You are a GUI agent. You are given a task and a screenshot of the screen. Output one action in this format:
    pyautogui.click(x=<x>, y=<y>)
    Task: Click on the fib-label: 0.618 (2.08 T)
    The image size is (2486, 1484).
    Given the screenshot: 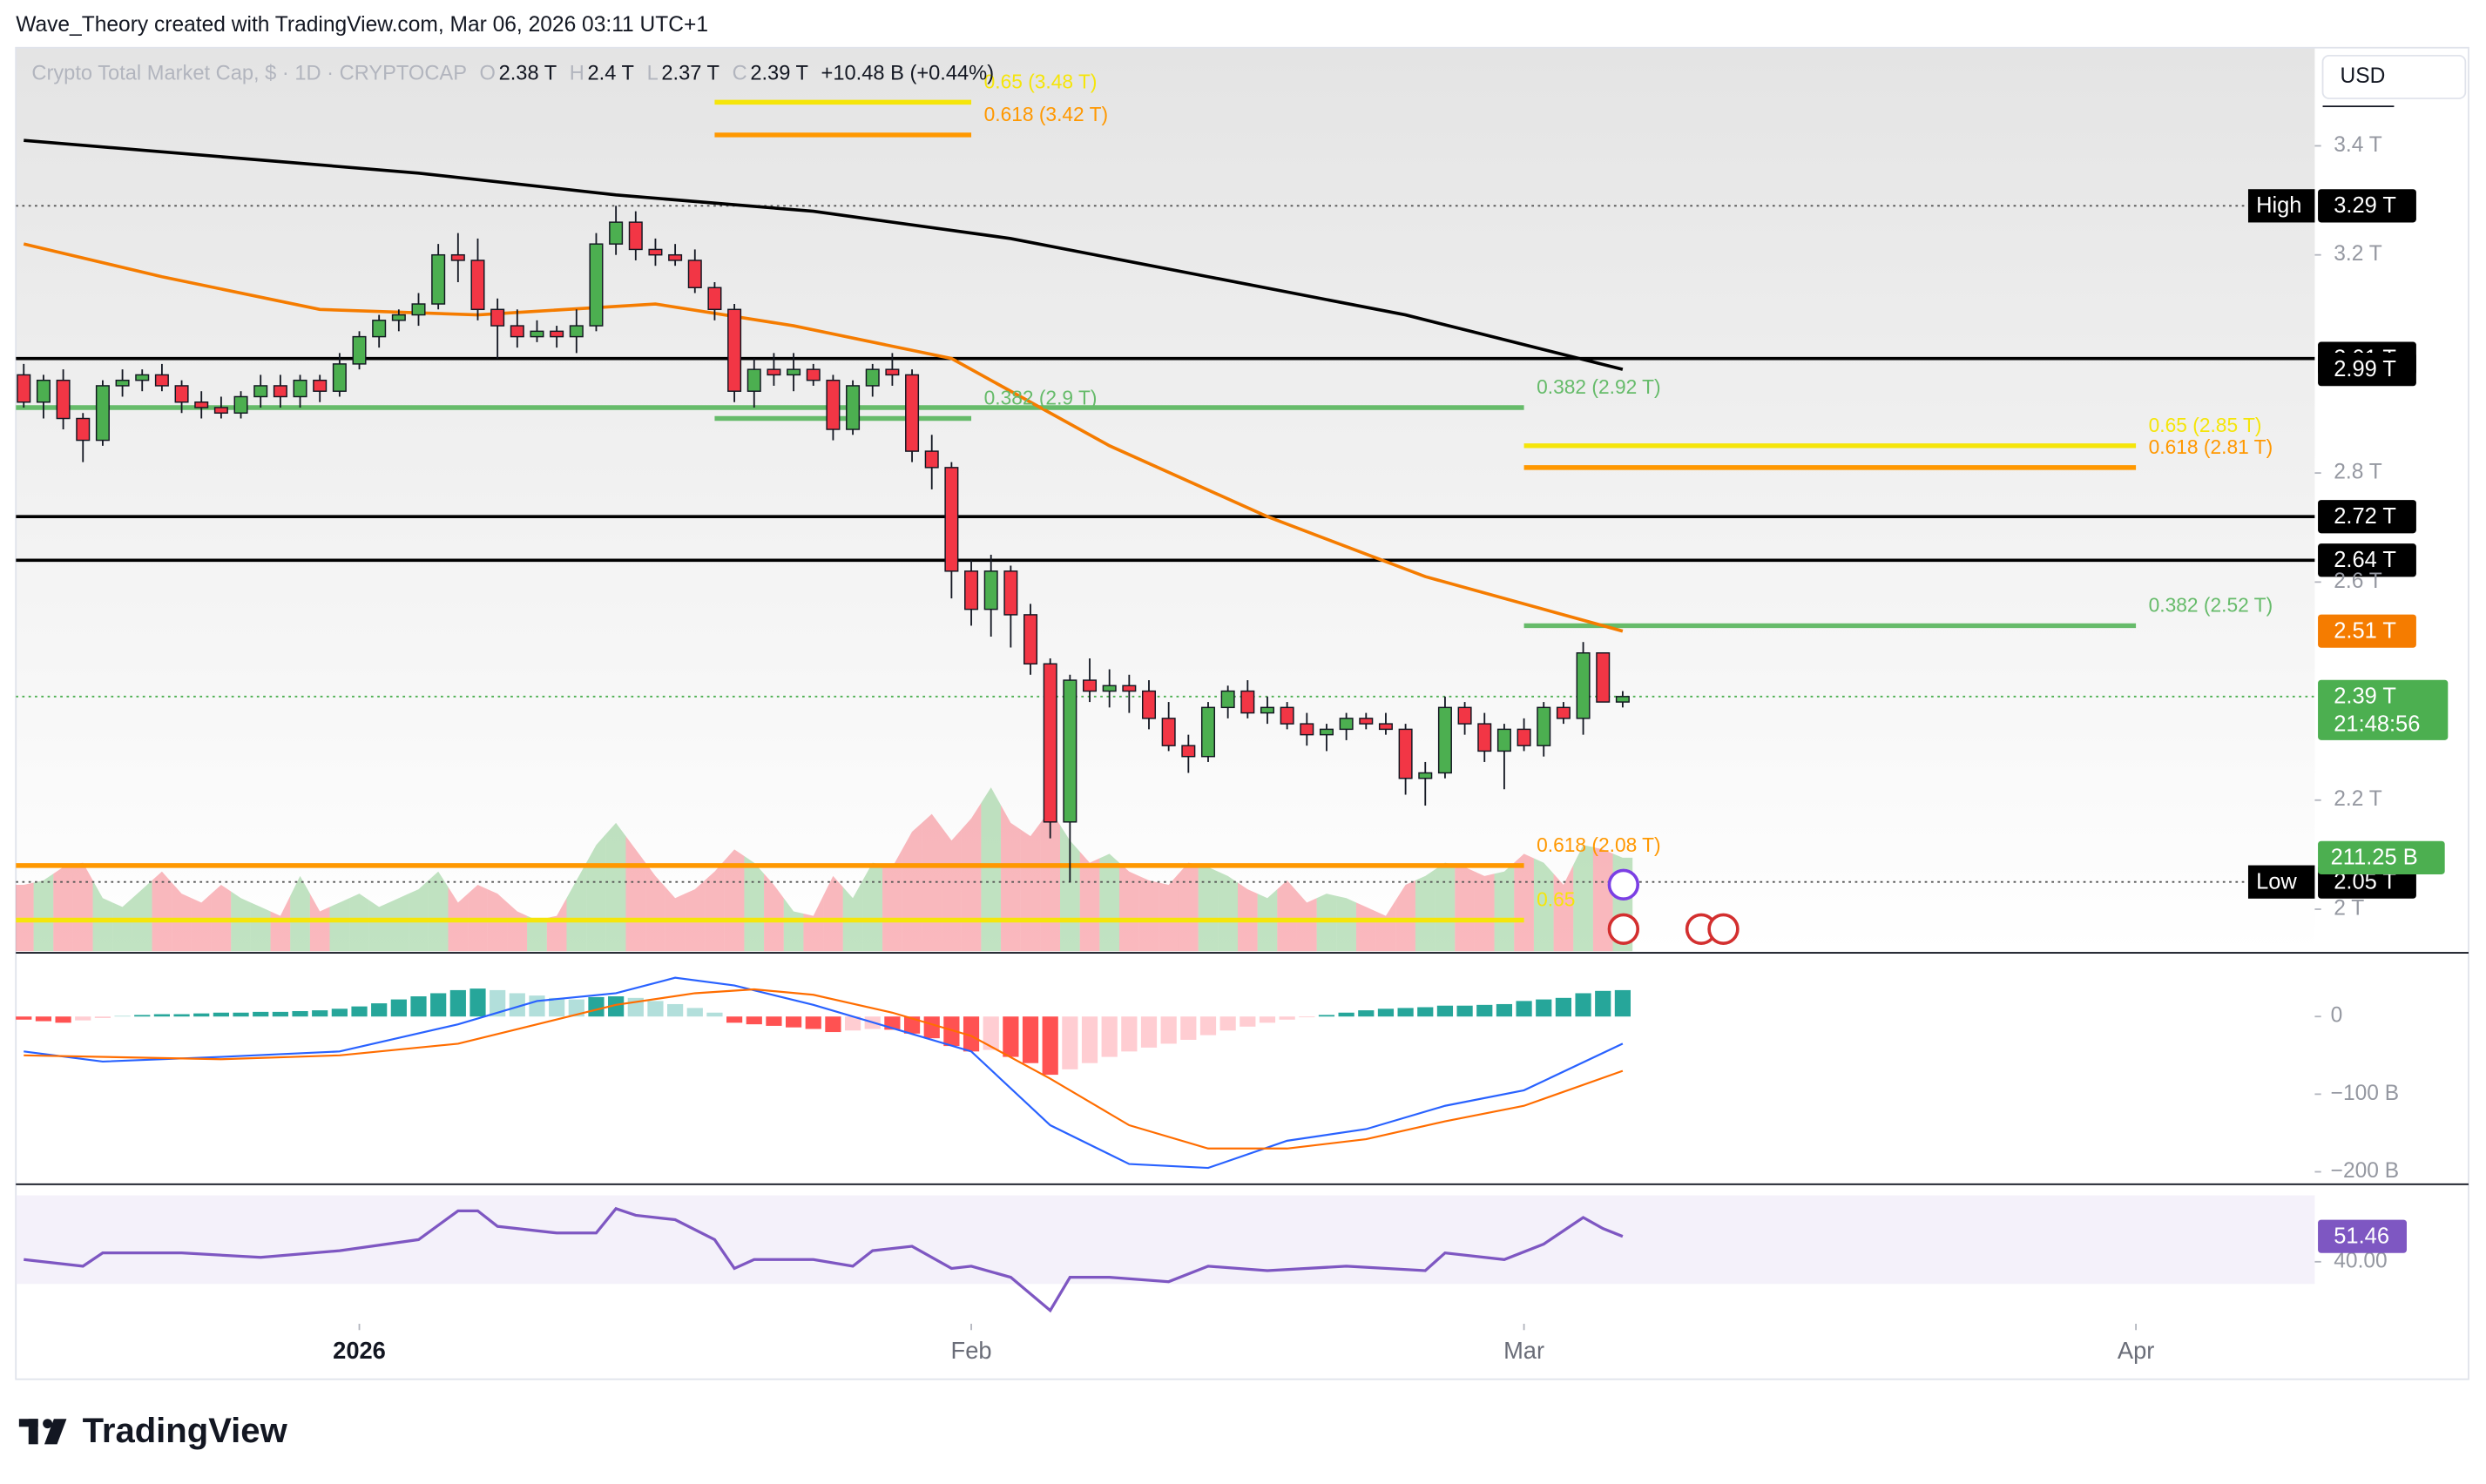 What is the action you would take?
    pyautogui.click(x=1599, y=845)
    